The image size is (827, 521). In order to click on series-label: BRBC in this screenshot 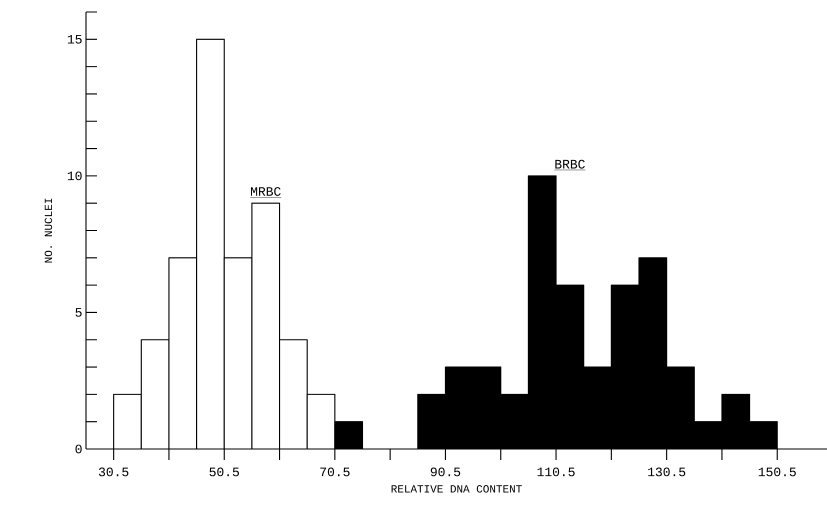, I will do `click(570, 164)`.